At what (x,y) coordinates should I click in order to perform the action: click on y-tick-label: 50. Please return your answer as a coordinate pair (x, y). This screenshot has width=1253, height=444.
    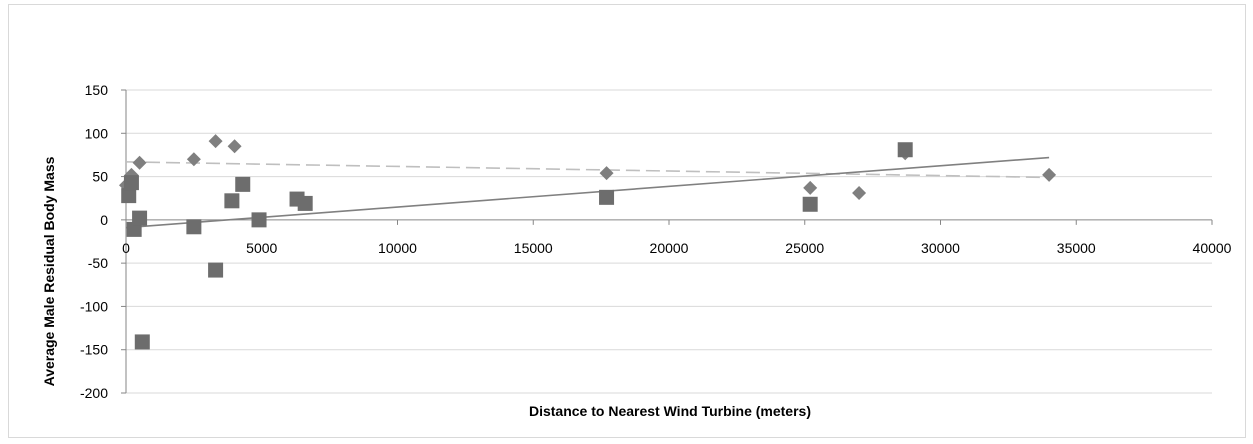
    Looking at the image, I should click on (100, 177).